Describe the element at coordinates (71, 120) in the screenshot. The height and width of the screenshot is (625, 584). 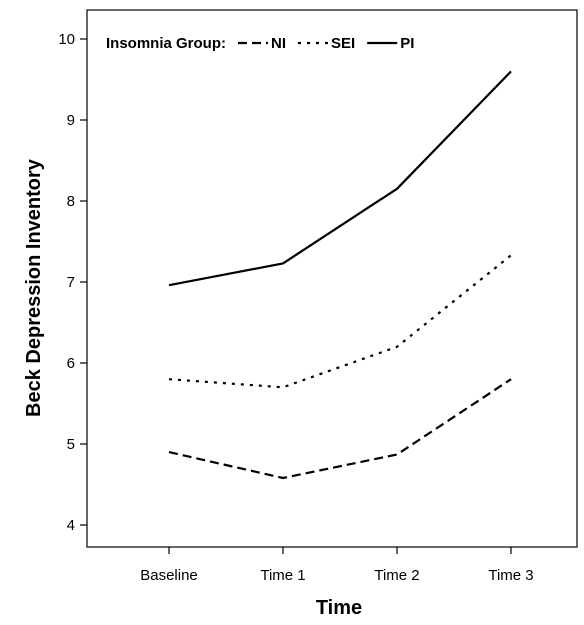
I see `y-tick-label: 9` at that location.